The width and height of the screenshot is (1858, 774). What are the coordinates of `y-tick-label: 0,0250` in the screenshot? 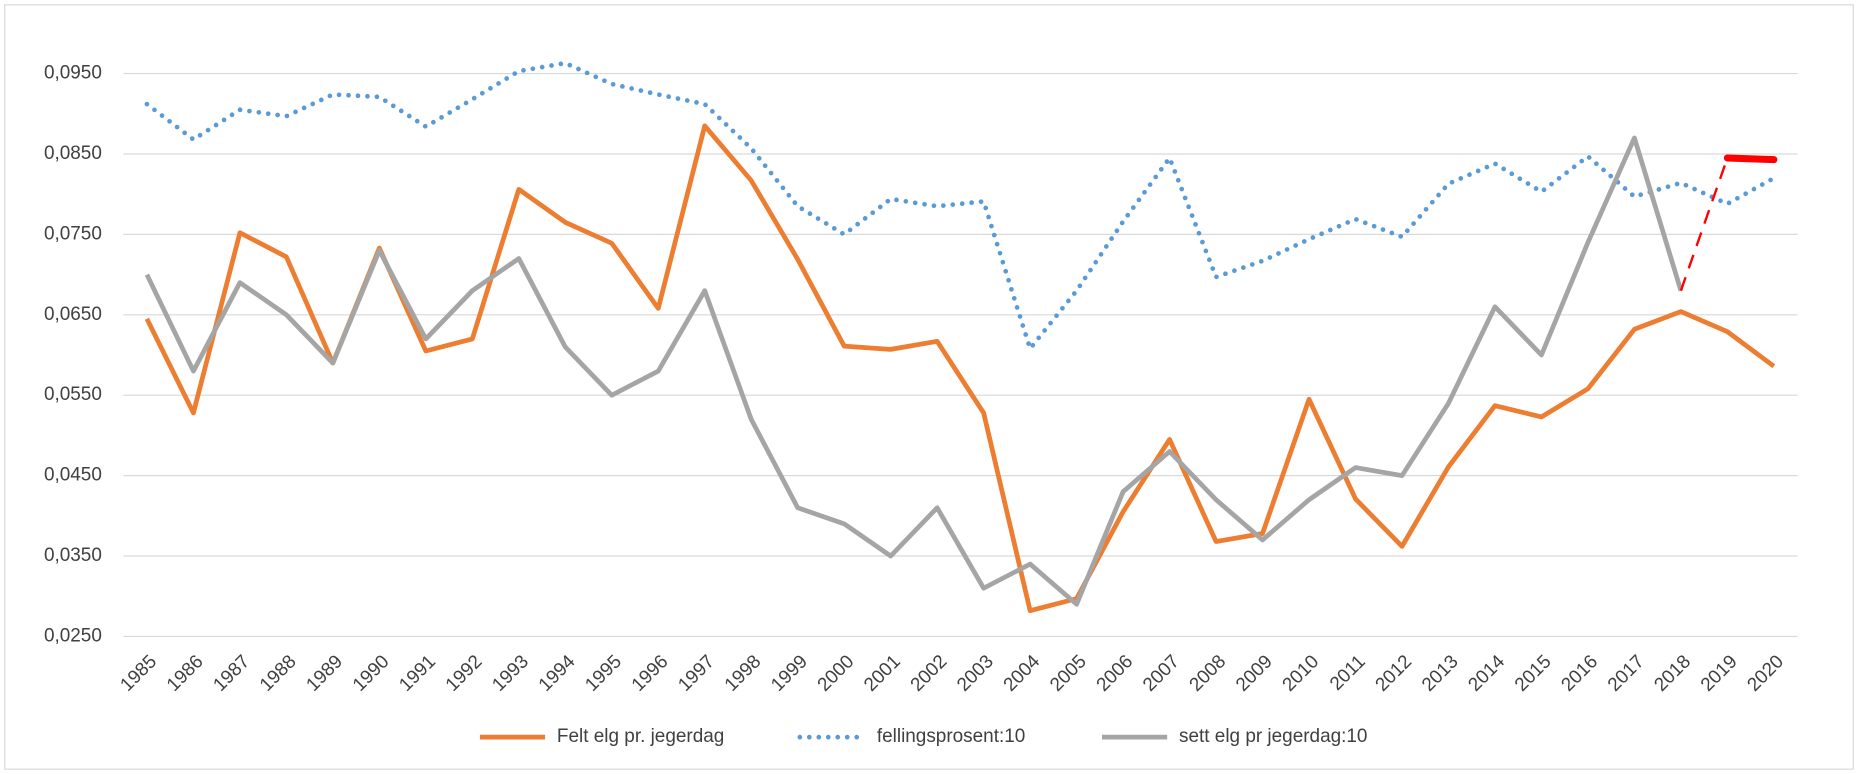 It's located at (73, 635).